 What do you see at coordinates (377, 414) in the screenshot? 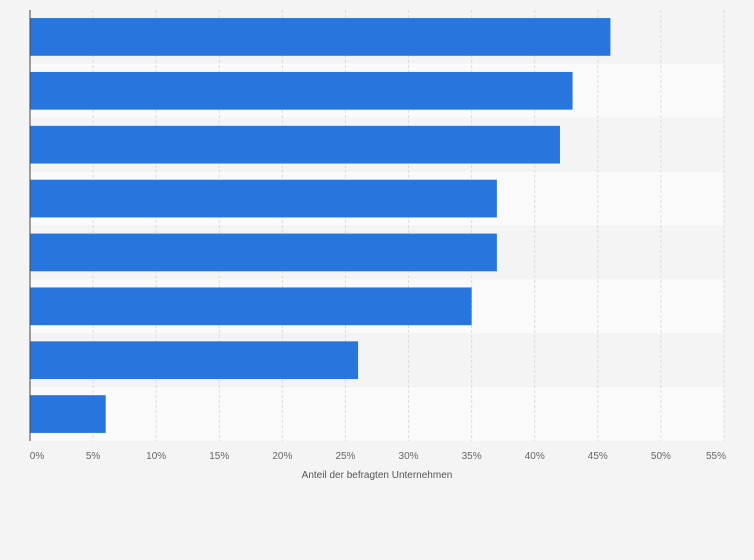
I see `row-band` at bounding box center [377, 414].